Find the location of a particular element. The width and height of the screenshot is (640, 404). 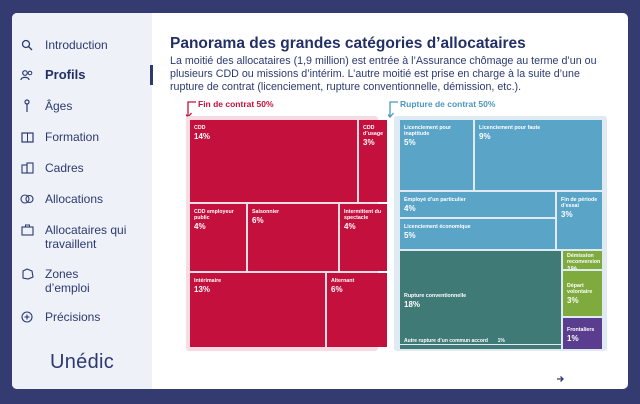

treemap-cell-fin-periode-essai: Fin de période d’essai 3% is located at coordinates (579, 220).